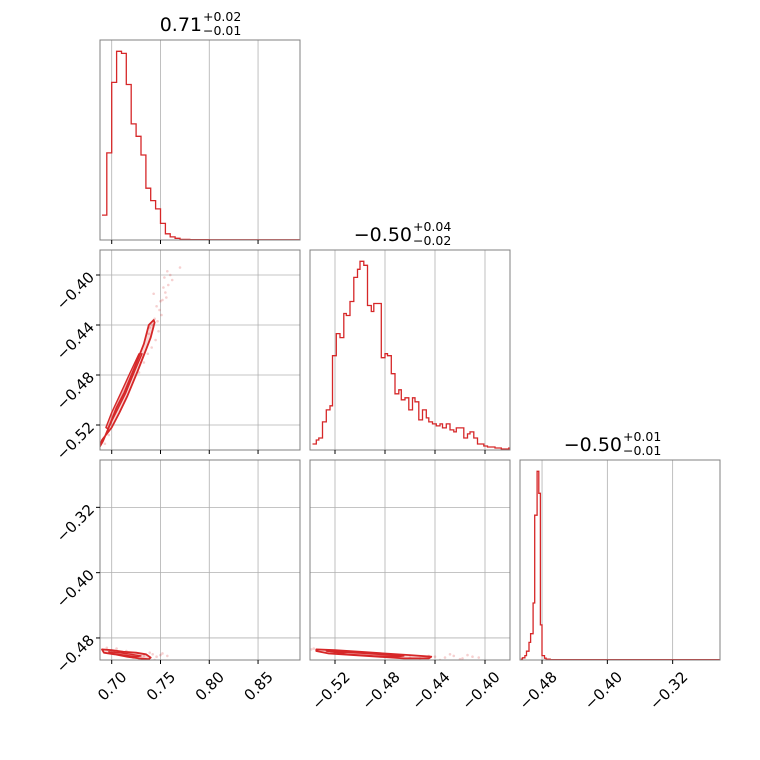  Describe the element at coordinates (75, 340) in the screenshot. I see `y-tick-label: −0.44` at that location.